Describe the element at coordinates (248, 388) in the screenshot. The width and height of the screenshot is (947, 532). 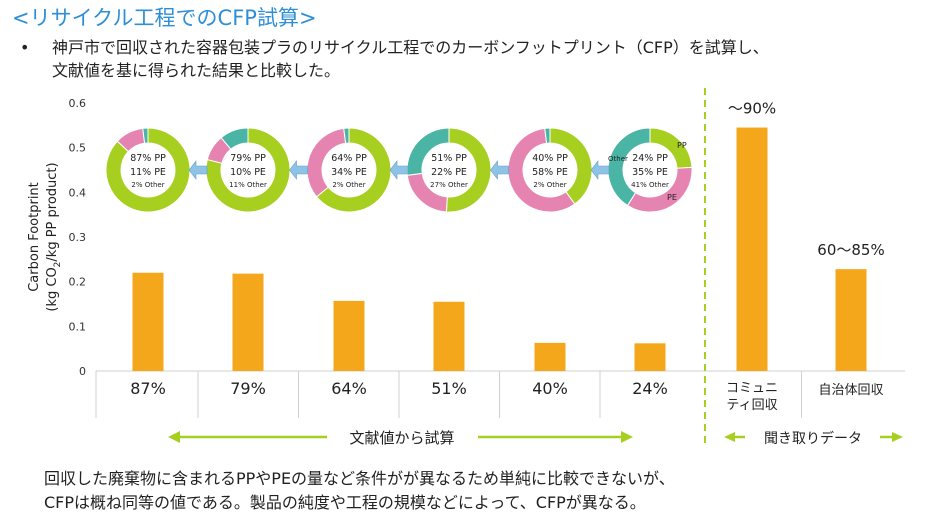
I see `x-tick-label: 79%` at that location.